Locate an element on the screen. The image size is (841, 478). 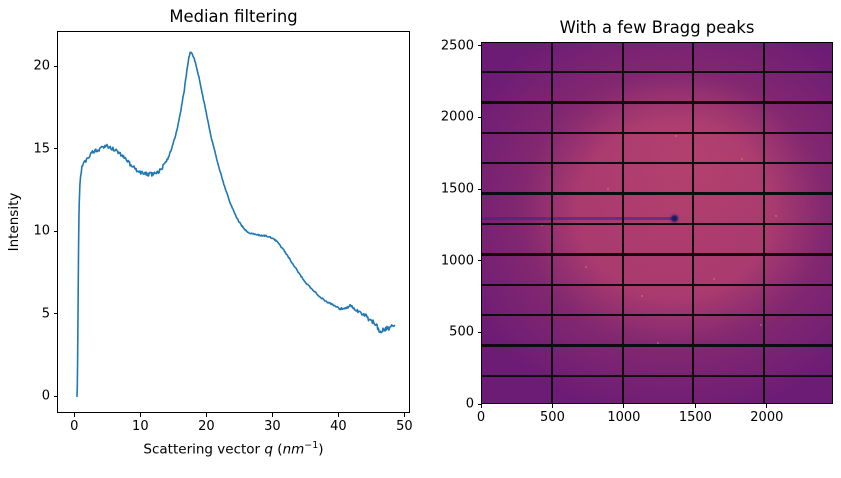
y-tick-label: 20 is located at coordinates (41, 66).